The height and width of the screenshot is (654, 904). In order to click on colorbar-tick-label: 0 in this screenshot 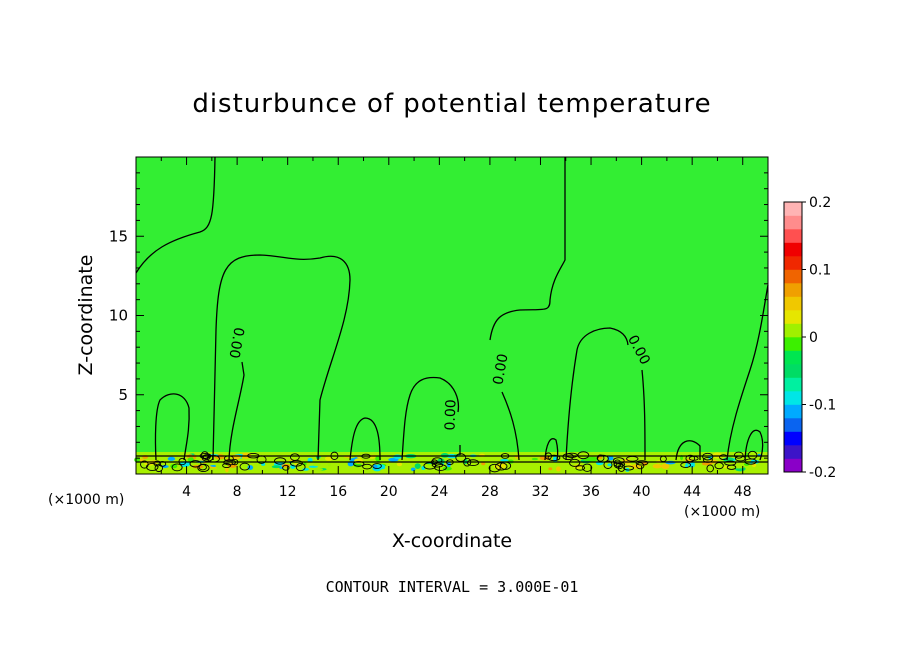, I will do `click(813, 338)`.